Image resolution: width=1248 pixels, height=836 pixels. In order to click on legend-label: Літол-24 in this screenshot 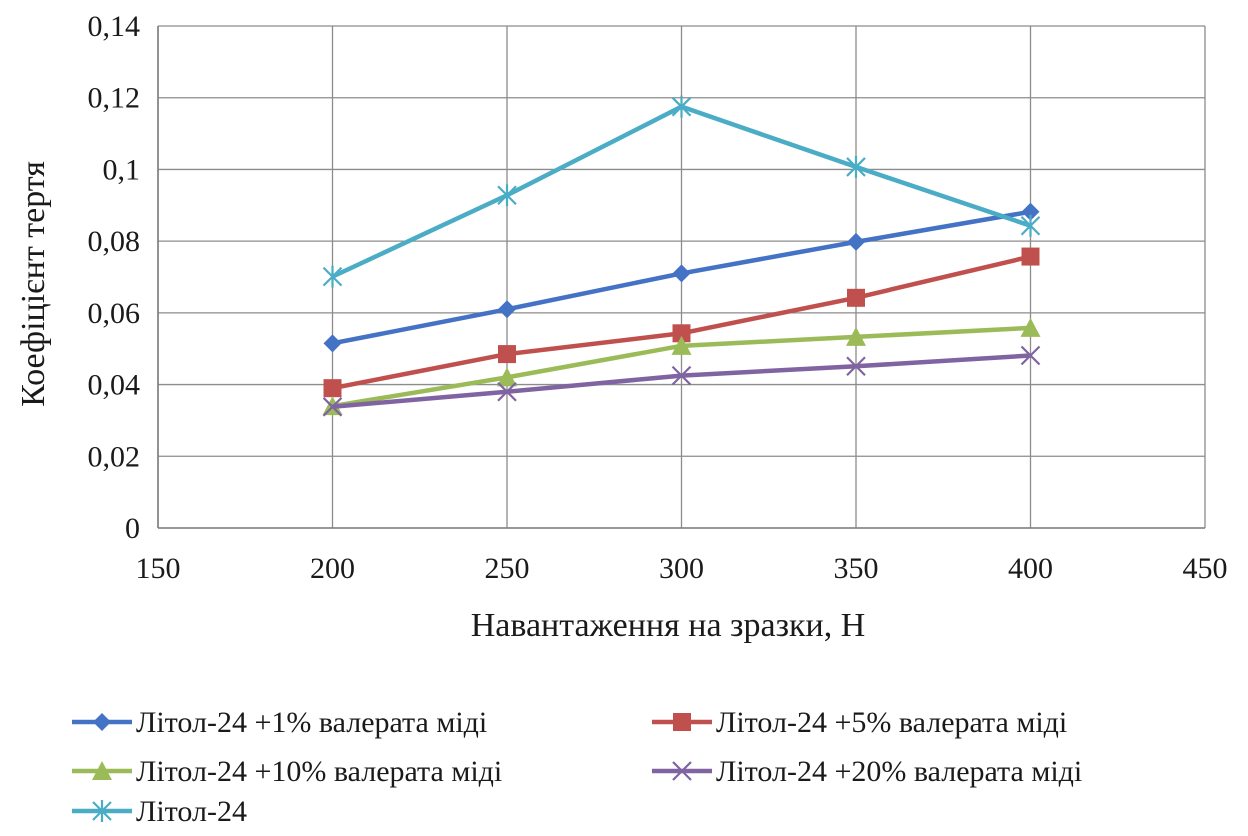, I will do `click(191, 811)`.